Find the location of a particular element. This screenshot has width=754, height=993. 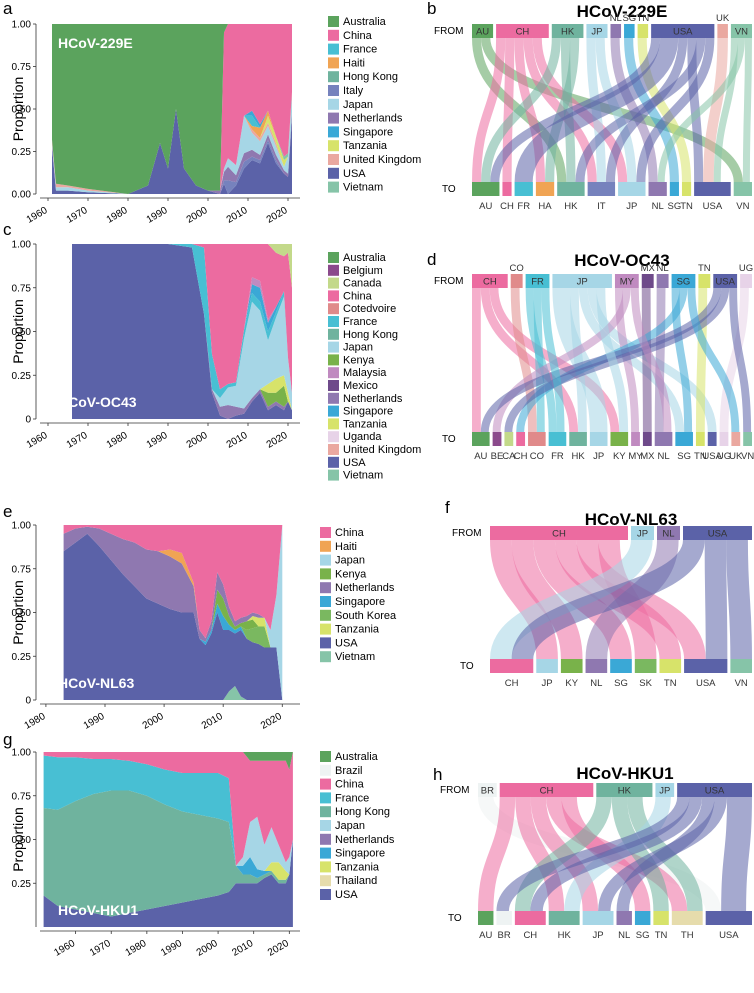

to-node-sg is located at coordinates (642, 918).